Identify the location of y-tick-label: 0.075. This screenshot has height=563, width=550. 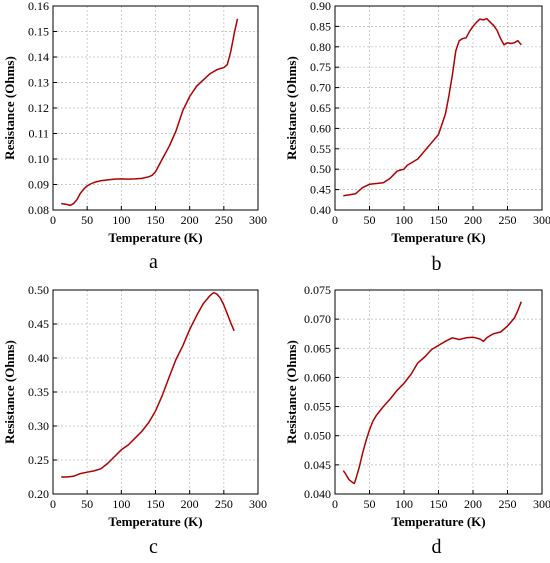
(317, 290).